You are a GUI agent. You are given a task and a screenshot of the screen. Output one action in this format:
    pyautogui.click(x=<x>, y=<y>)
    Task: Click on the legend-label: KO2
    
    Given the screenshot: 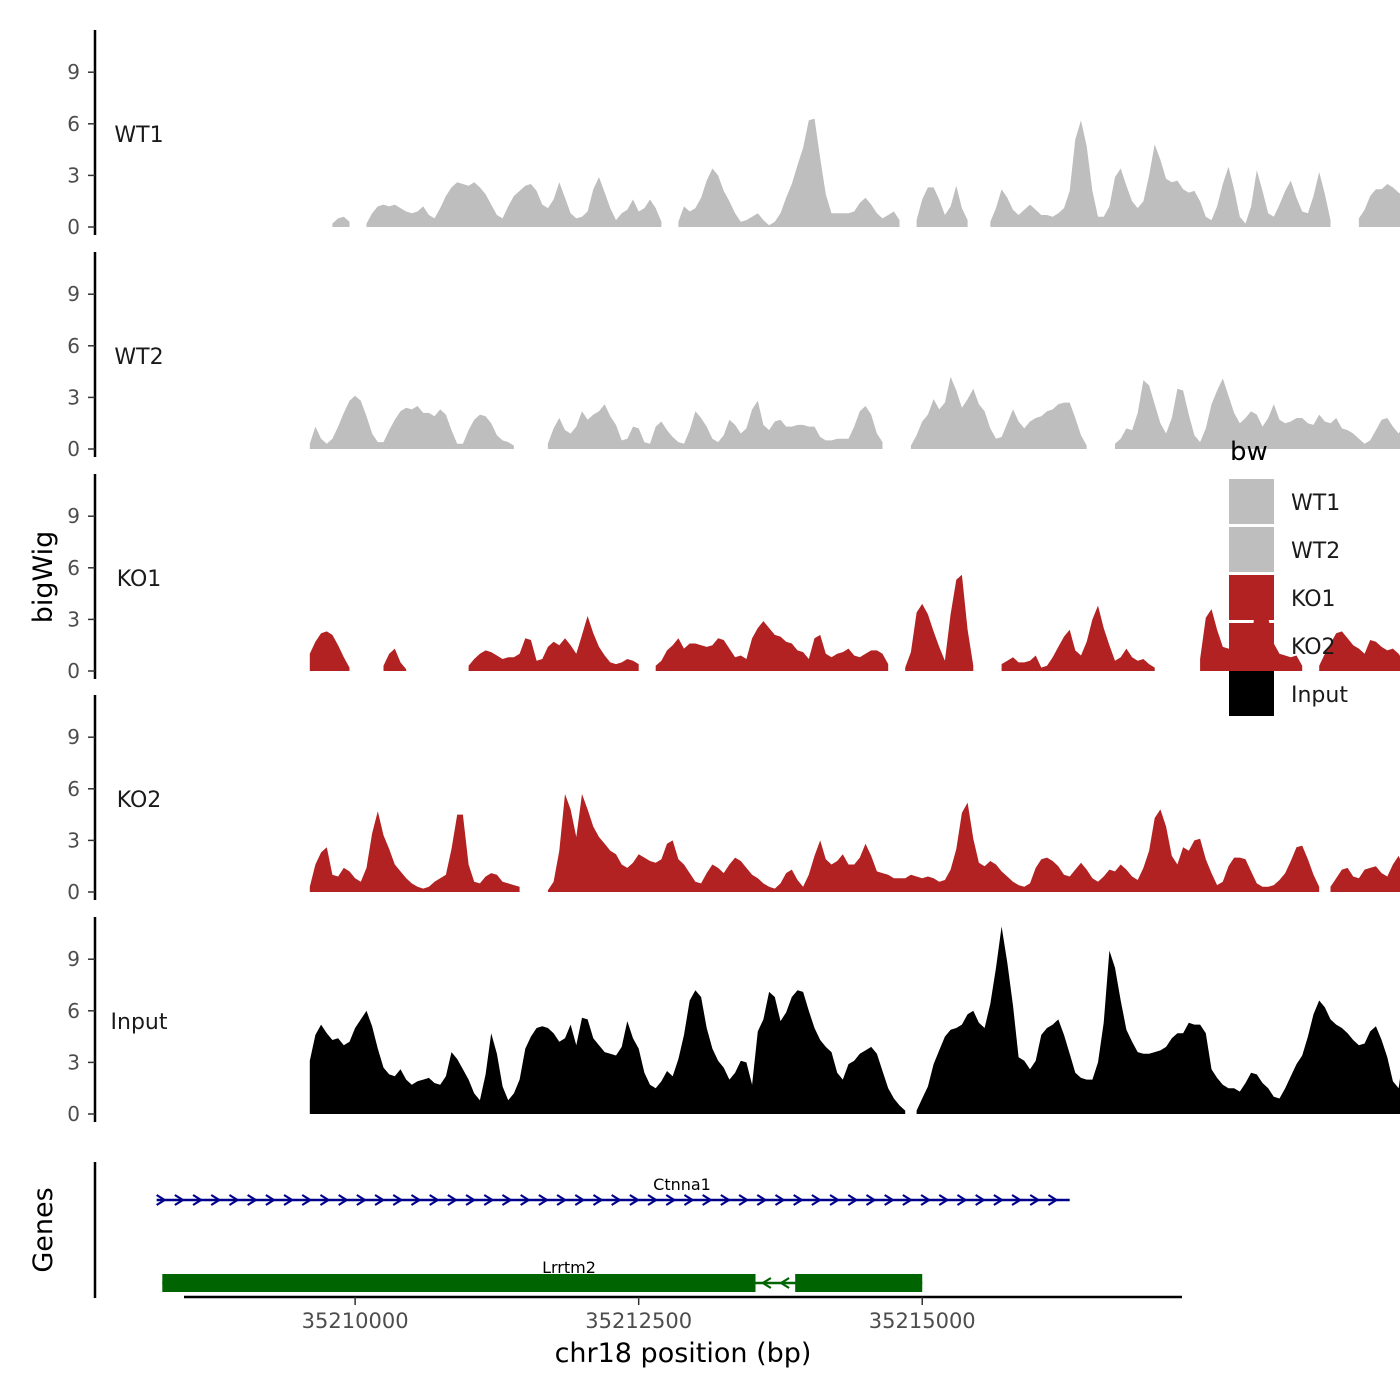 What is the action you would take?
    pyautogui.click(x=1313, y=647)
    